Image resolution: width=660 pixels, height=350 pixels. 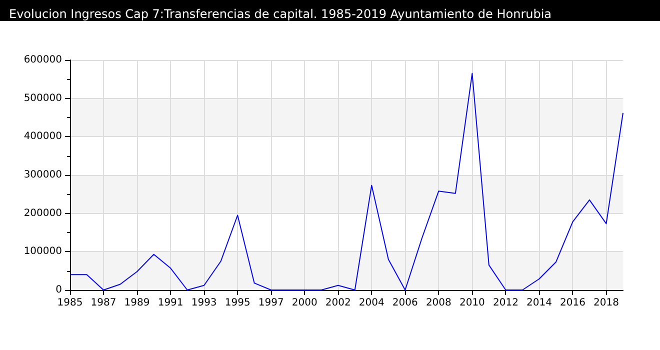 I want to click on x-tick-label: 2006, so click(x=405, y=303).